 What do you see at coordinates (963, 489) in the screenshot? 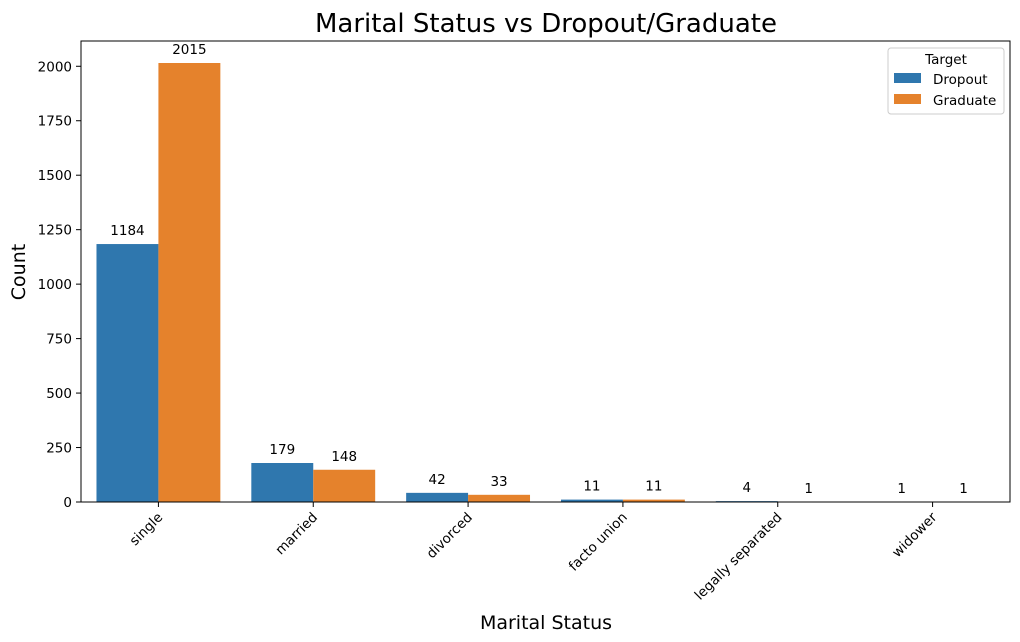
I see `data-label-graduate-widower: 1` at bounding box center [963, 489].